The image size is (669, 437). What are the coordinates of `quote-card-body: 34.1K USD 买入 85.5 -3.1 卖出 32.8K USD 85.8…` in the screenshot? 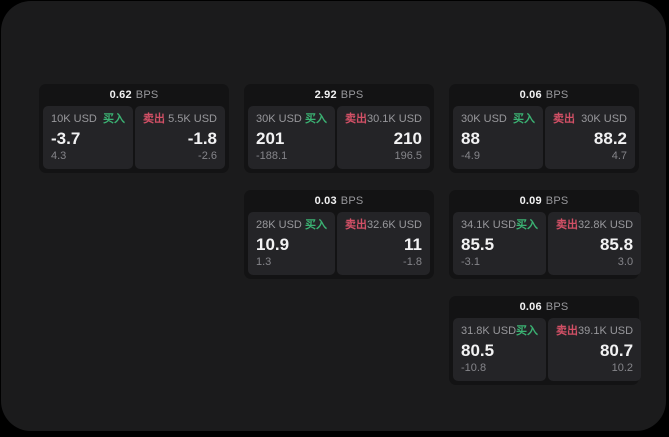 It's located at (547, 243).